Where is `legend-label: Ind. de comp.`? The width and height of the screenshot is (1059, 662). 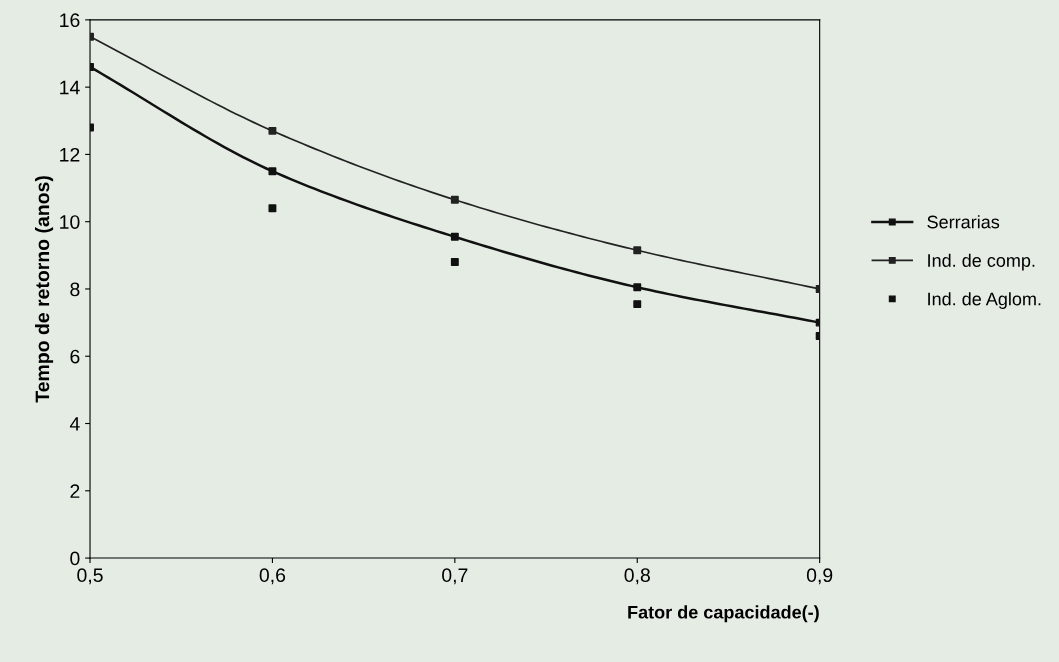 legend-label: Ind. de comp. is located at coordinates (981, 262).